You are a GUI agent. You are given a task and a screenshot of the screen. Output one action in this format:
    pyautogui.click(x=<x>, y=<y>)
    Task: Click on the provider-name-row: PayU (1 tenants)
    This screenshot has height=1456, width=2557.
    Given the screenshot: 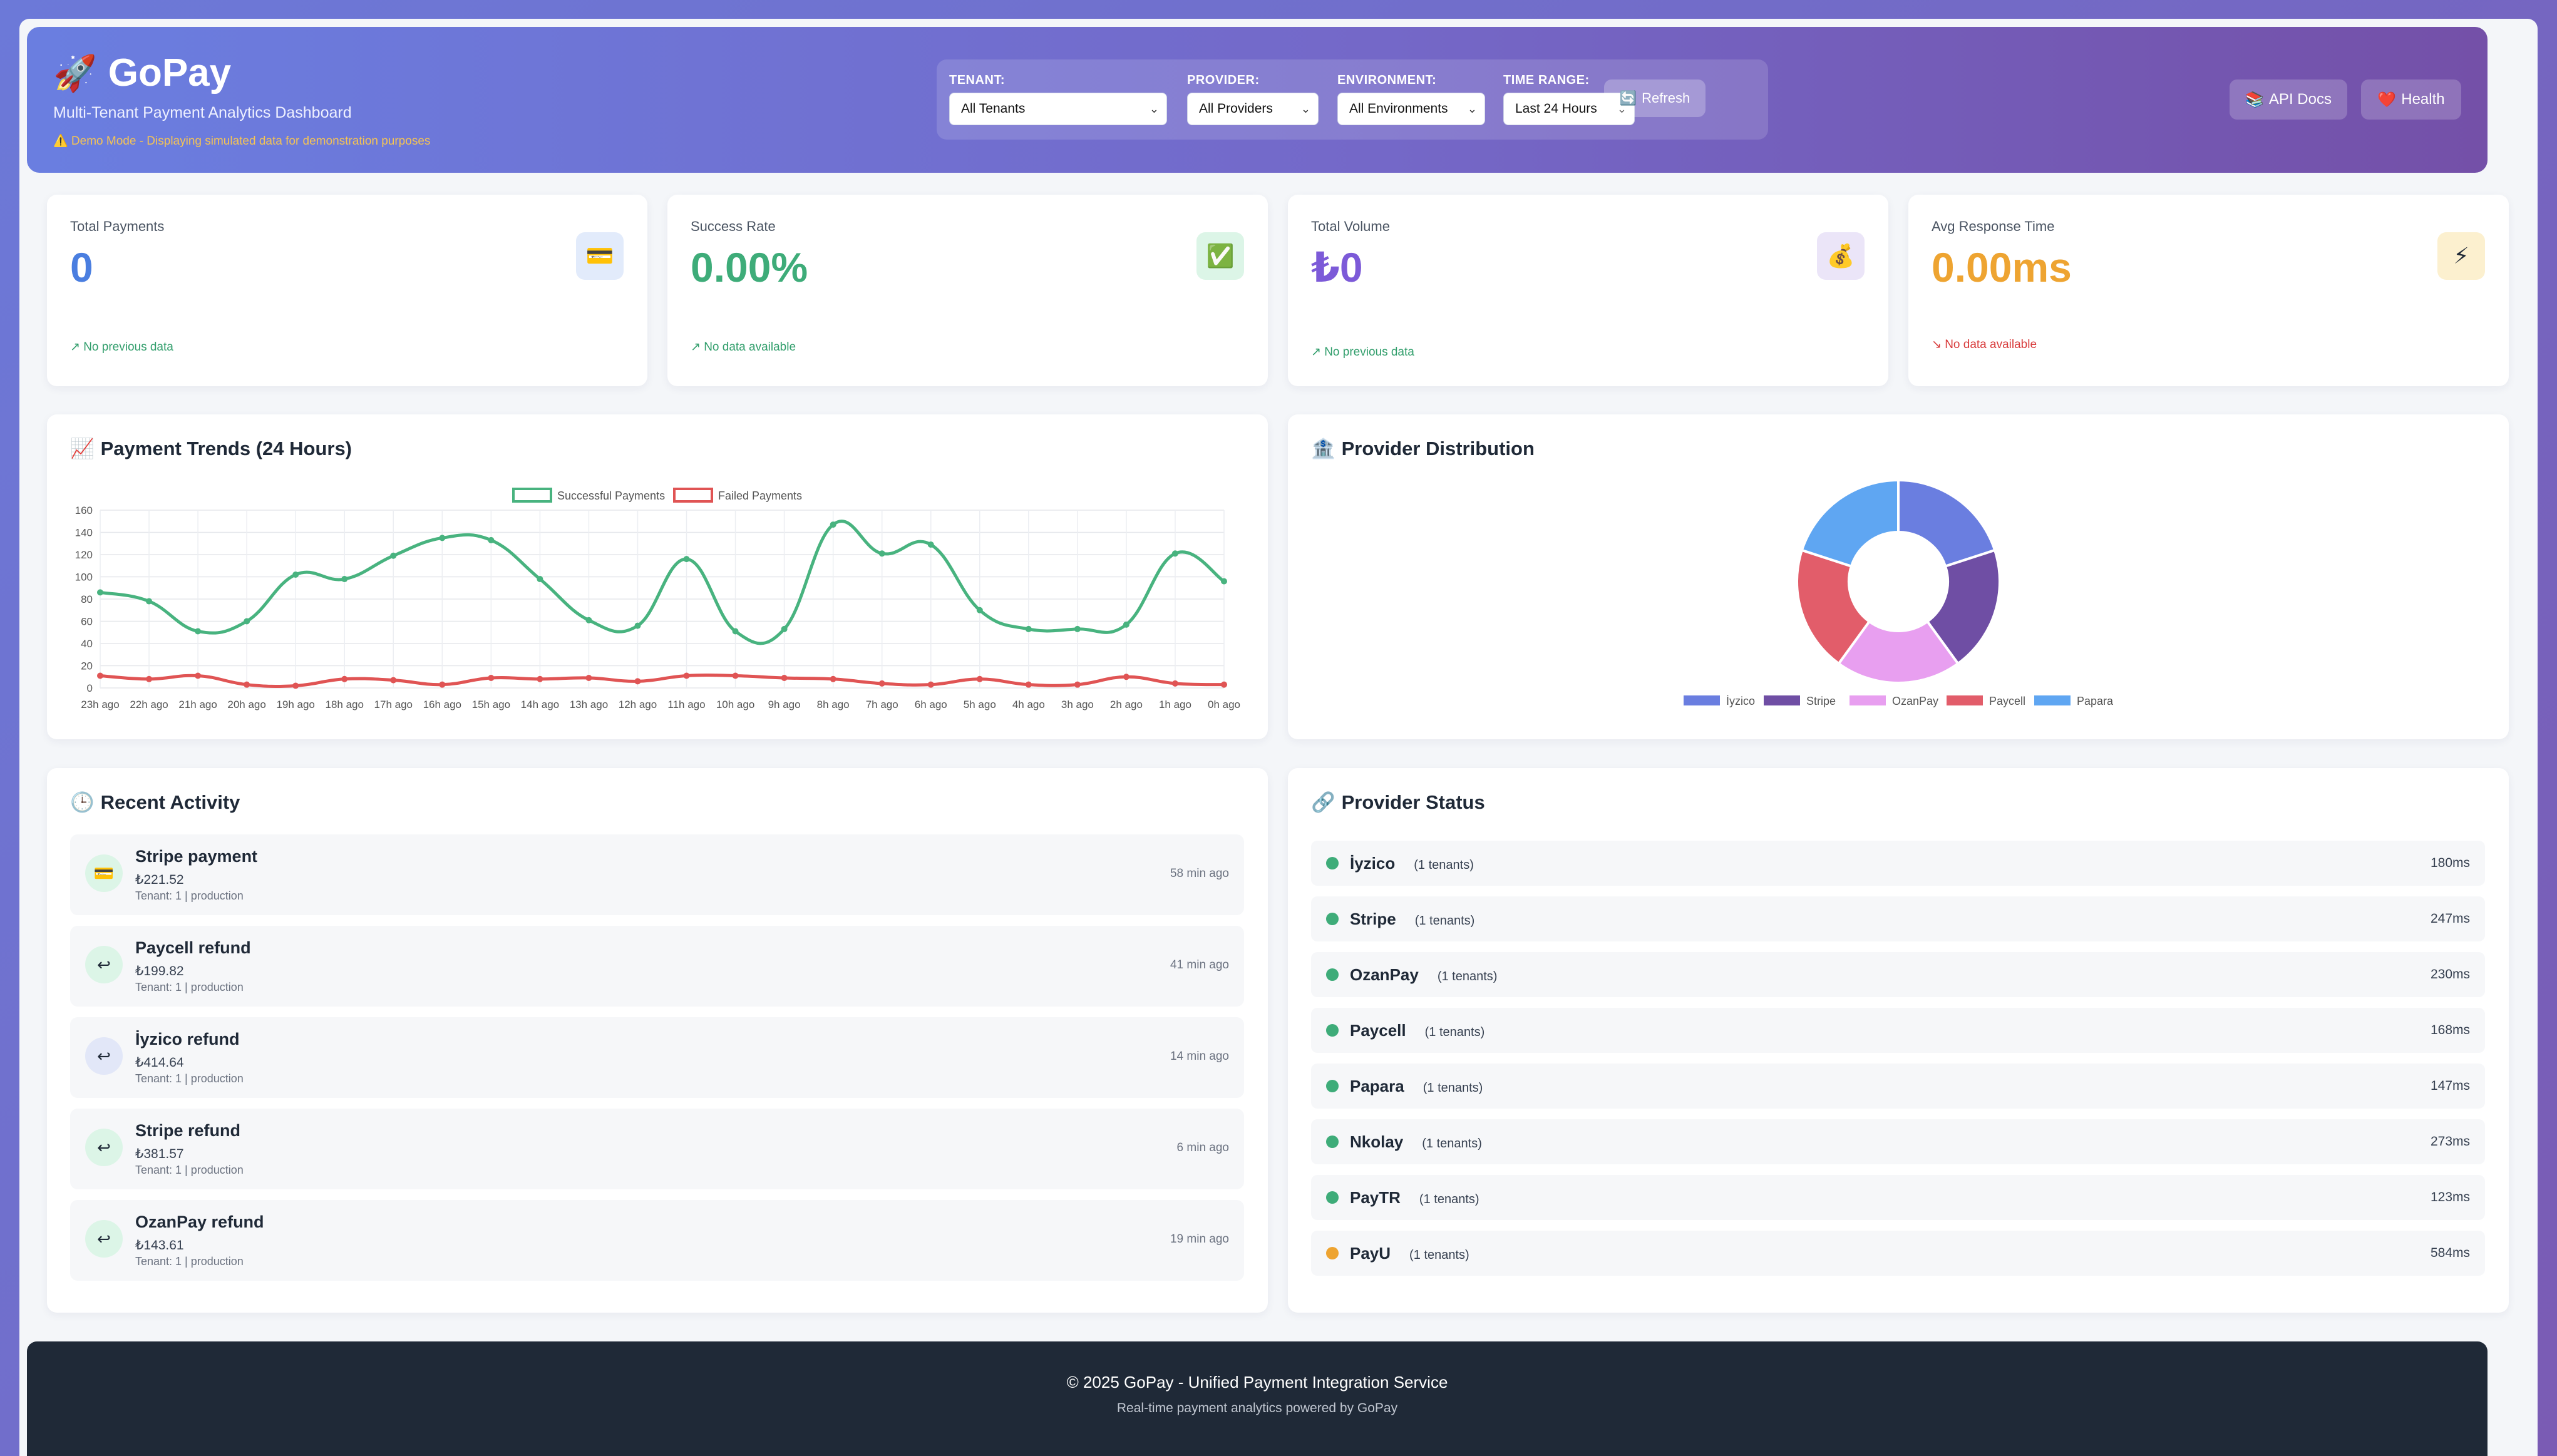 What is the action you would take?
    pyautogui.click(x=1409, y=1254)
    